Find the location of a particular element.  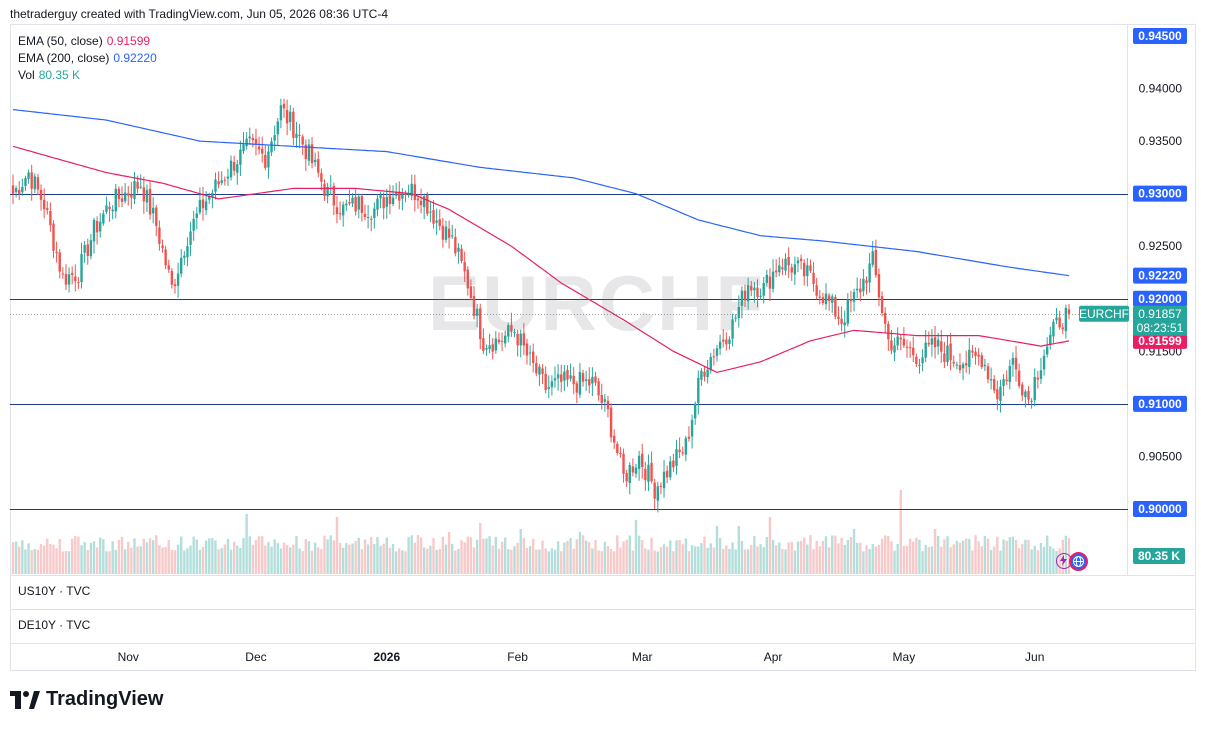

time-axis: Nov Dec 2026 Feb Mar Apr May Jun is located at coordinates (581, 657).